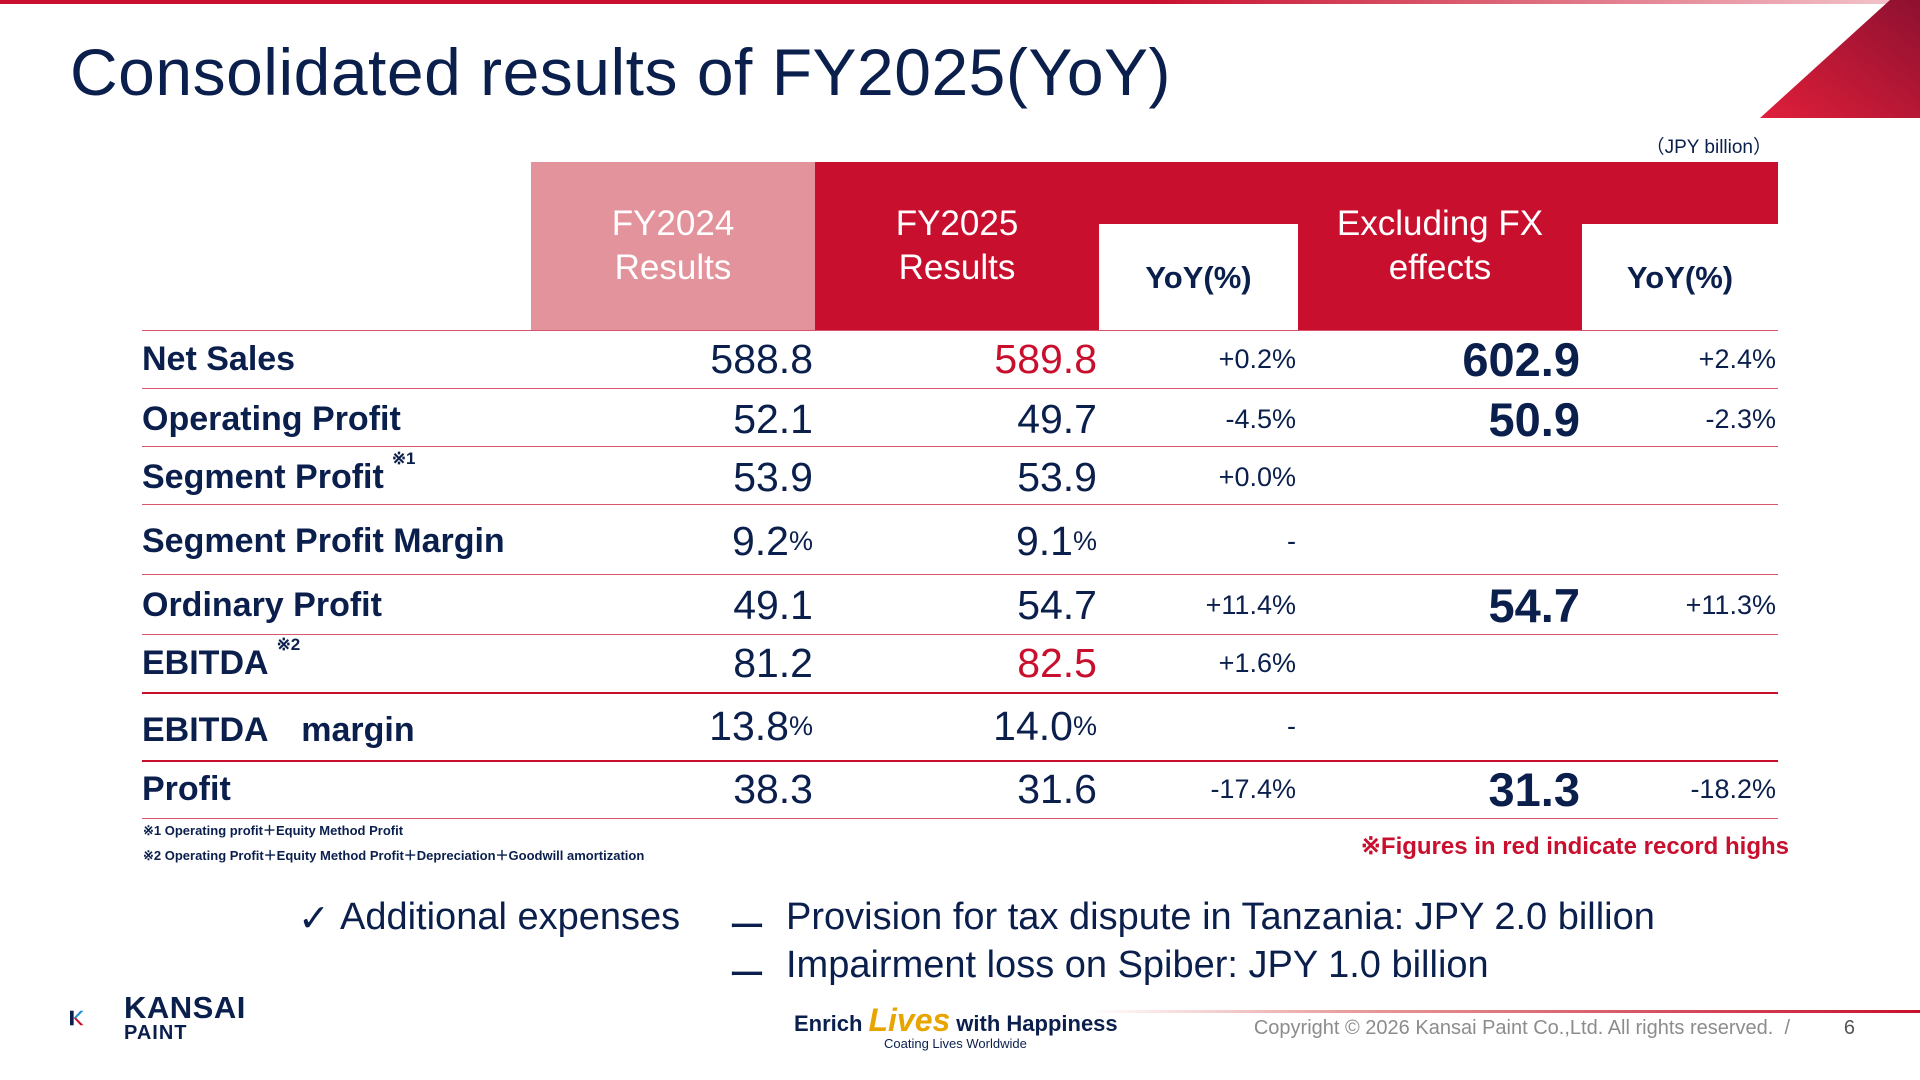  What do you see at coordinates (1521, 359) in the screenshot?
I see `excluding-fx-value: 602.9` at bounding box center [1521, 359].